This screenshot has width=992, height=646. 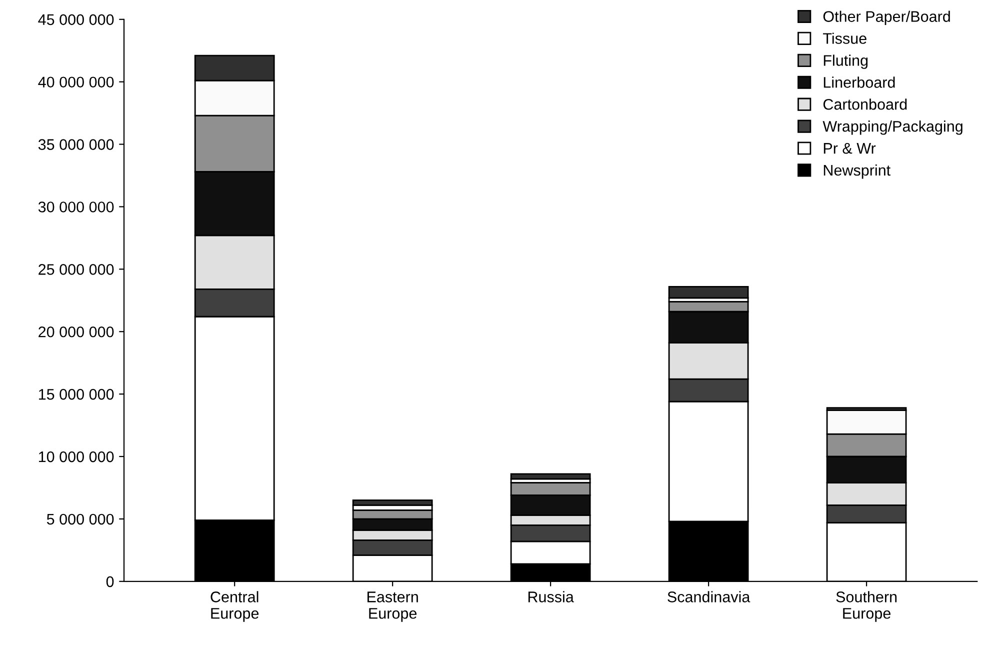 What do you see at coordinates (80, 519) in the screenshot?
I see `y-tick-label: 5 000 000` at bounding box center [80, 519].